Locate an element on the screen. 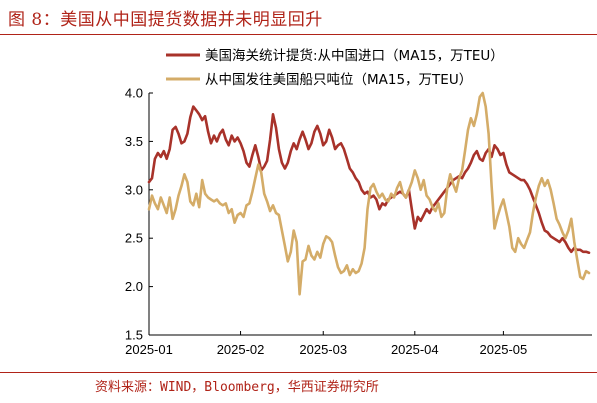 This screenshot has width=597, height=403. y-tick-label: 2.5 is located at coordinates (134, 238).